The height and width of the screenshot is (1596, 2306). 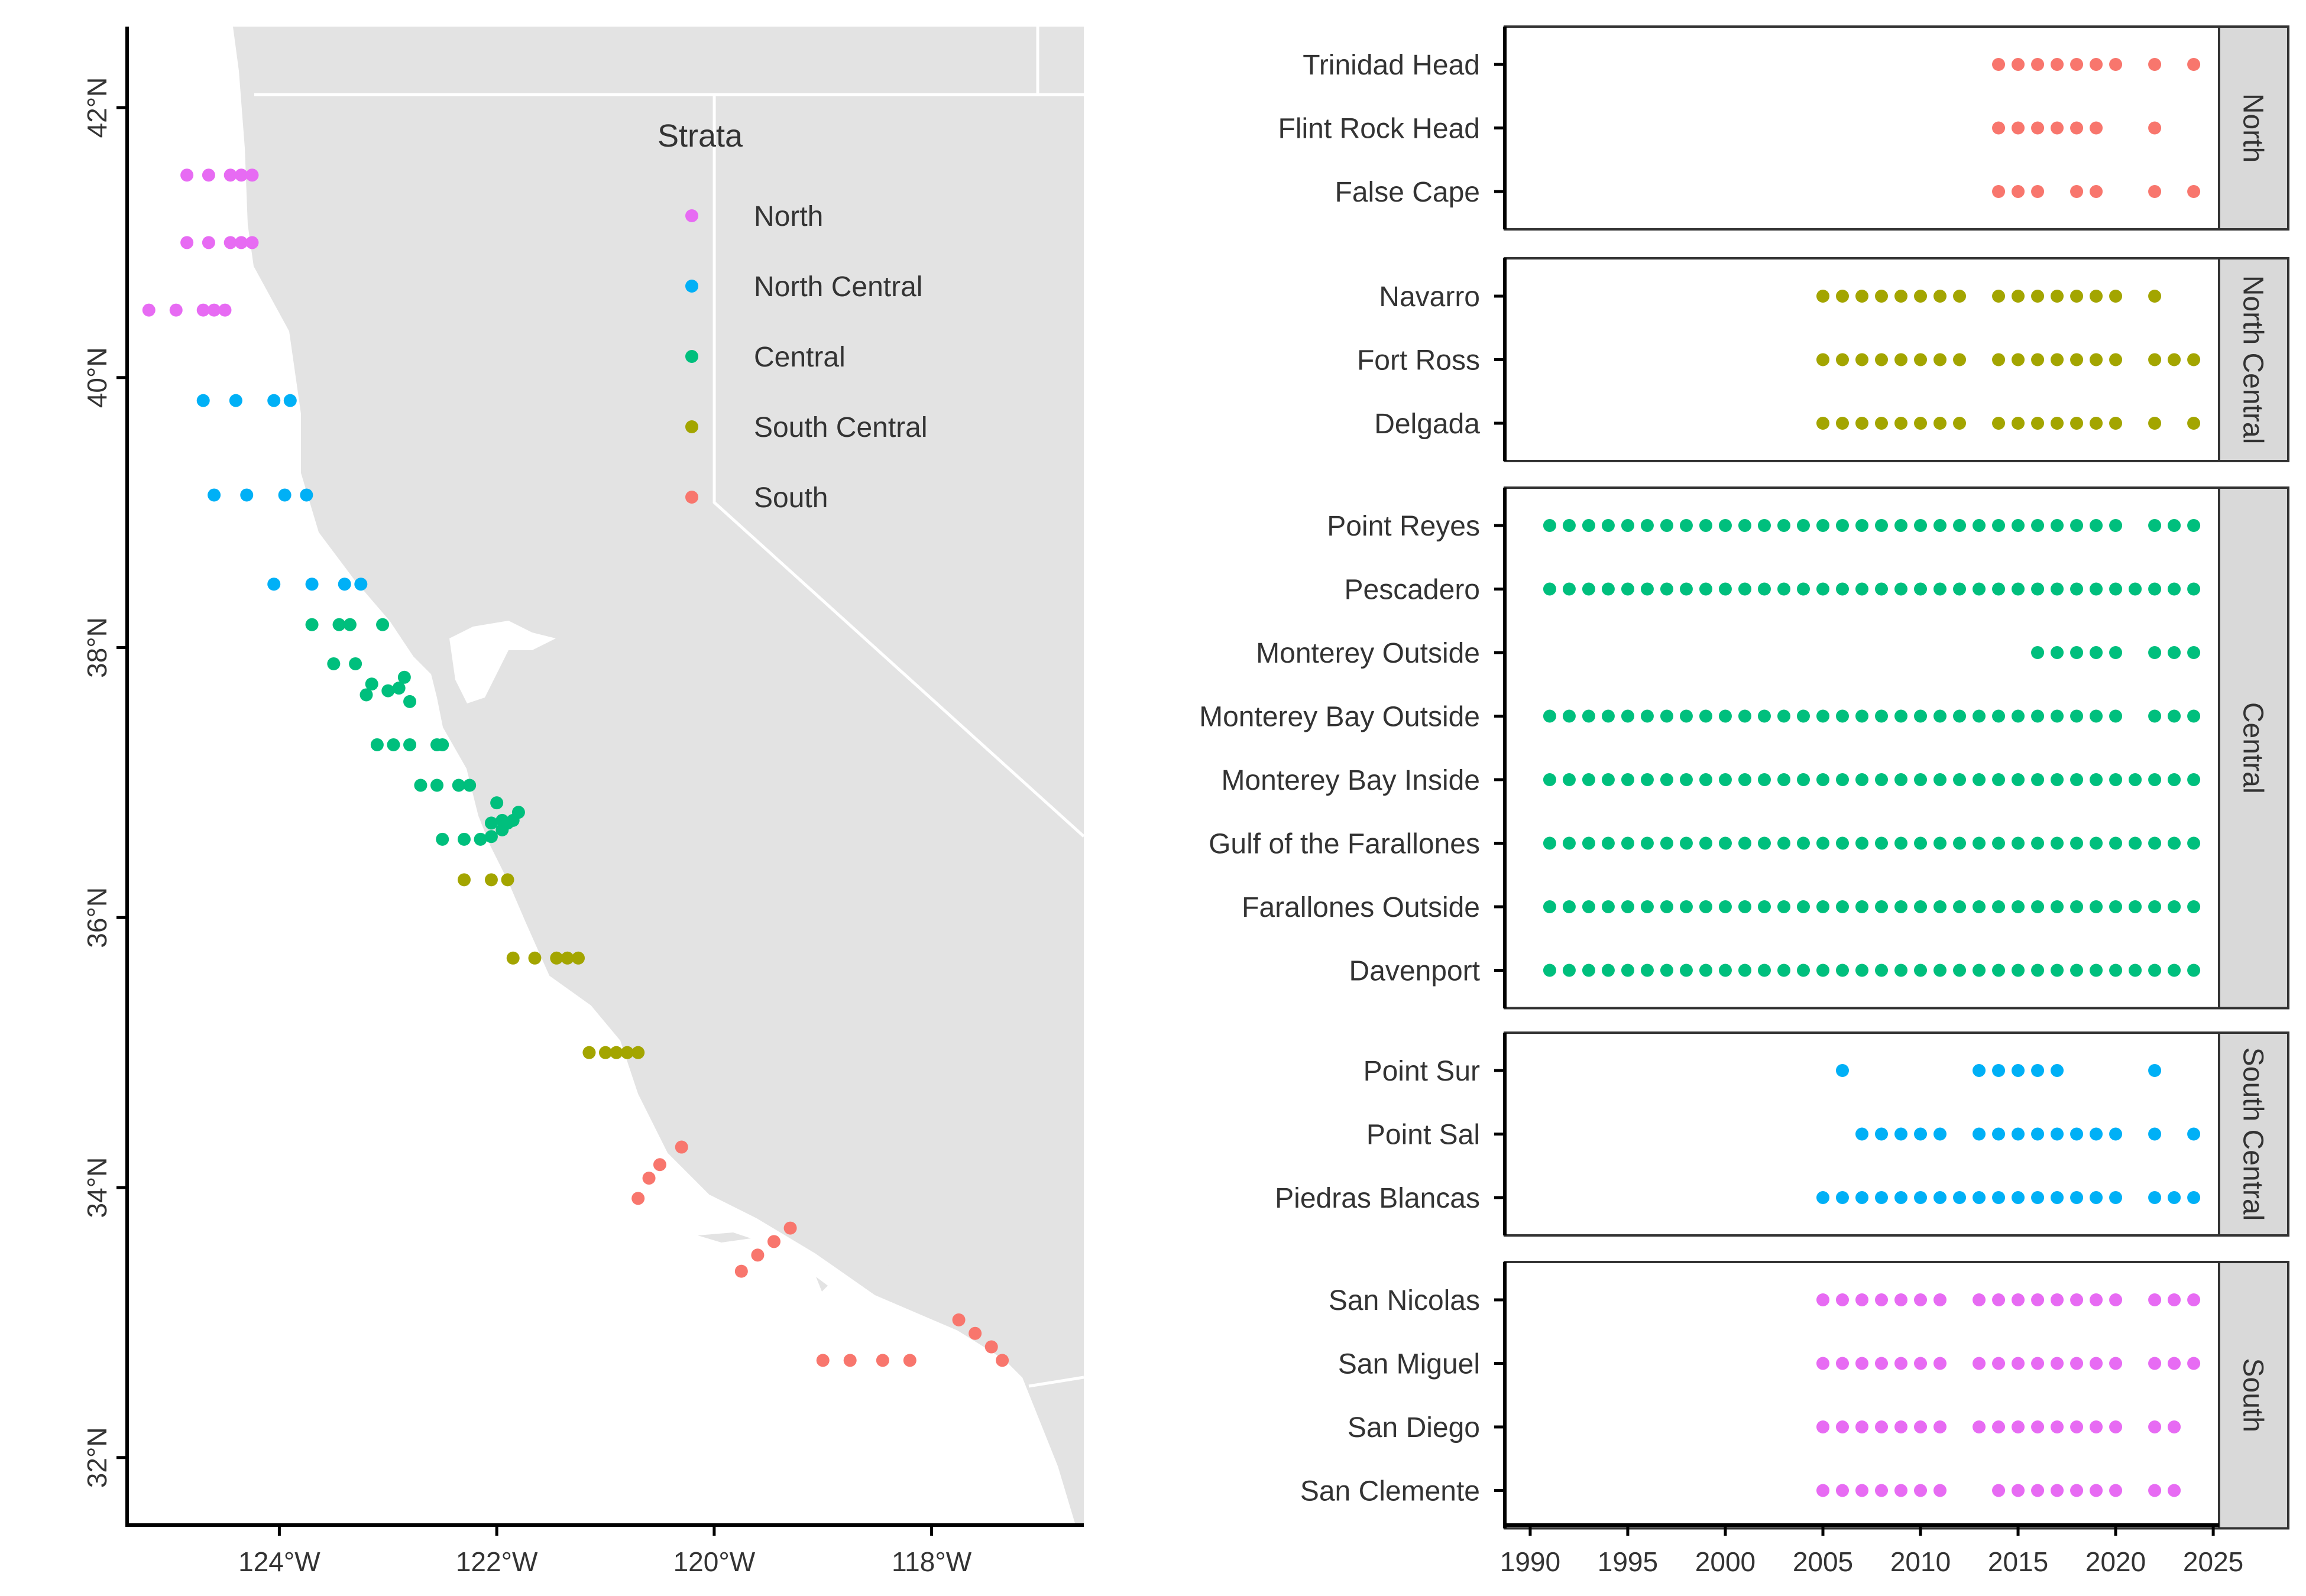 What do you see at coordinates (1979, 1070) in the screenshot?
I see `survey-point-point-sur` at bounding box center [1979, 1070].